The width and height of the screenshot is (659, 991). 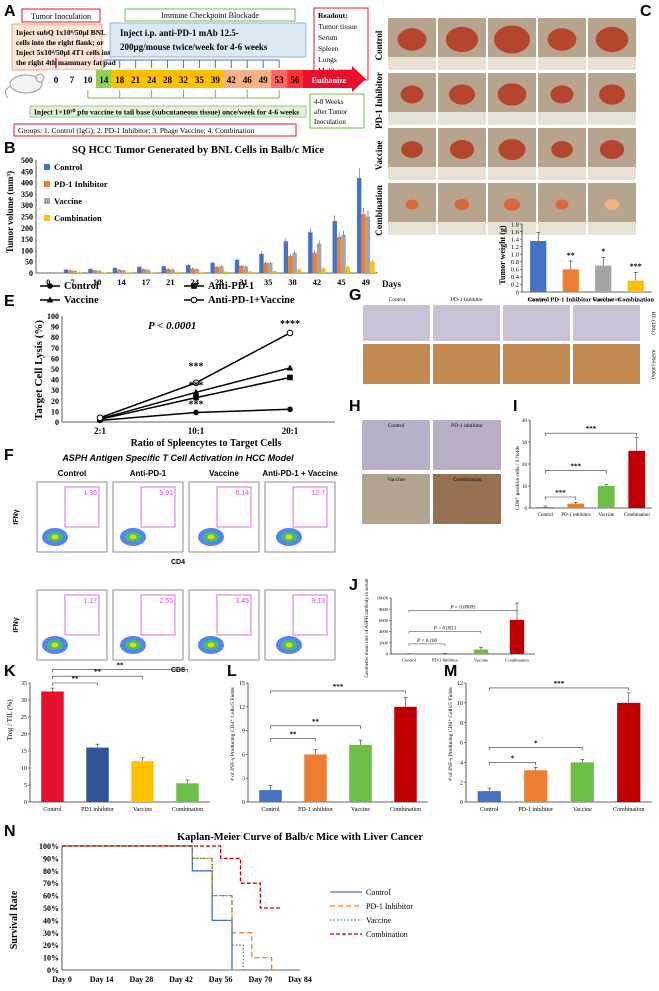 What do you see at coordinates (27, 171) in the screenshot?
I see `y-tick-label: 450` at bounding box center [27, 171].